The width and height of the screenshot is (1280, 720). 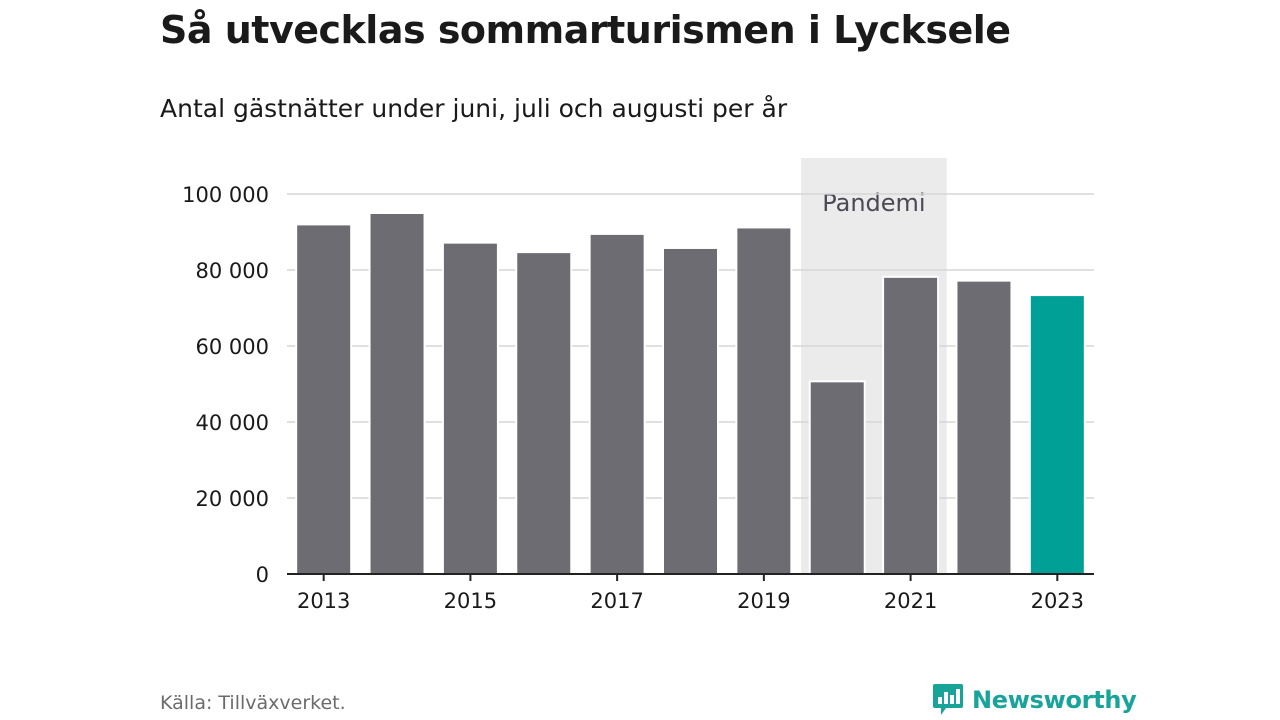 I want to click on bar-2016, so click(x=544, y=413).